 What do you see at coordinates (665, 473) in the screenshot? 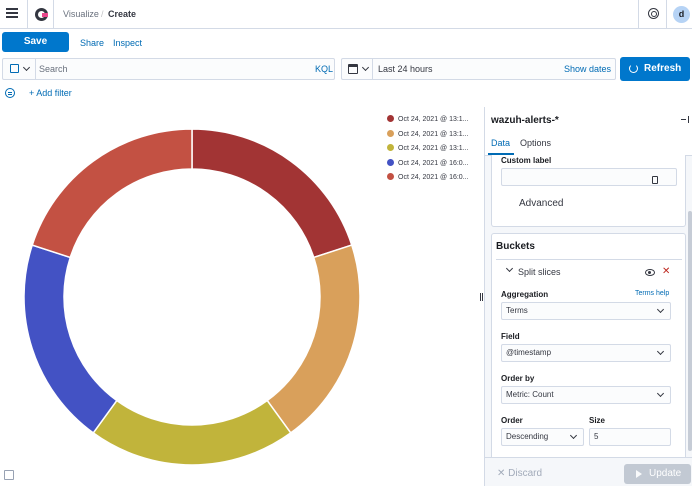
I see `update-label: Update` at bounding box center [665, 473].